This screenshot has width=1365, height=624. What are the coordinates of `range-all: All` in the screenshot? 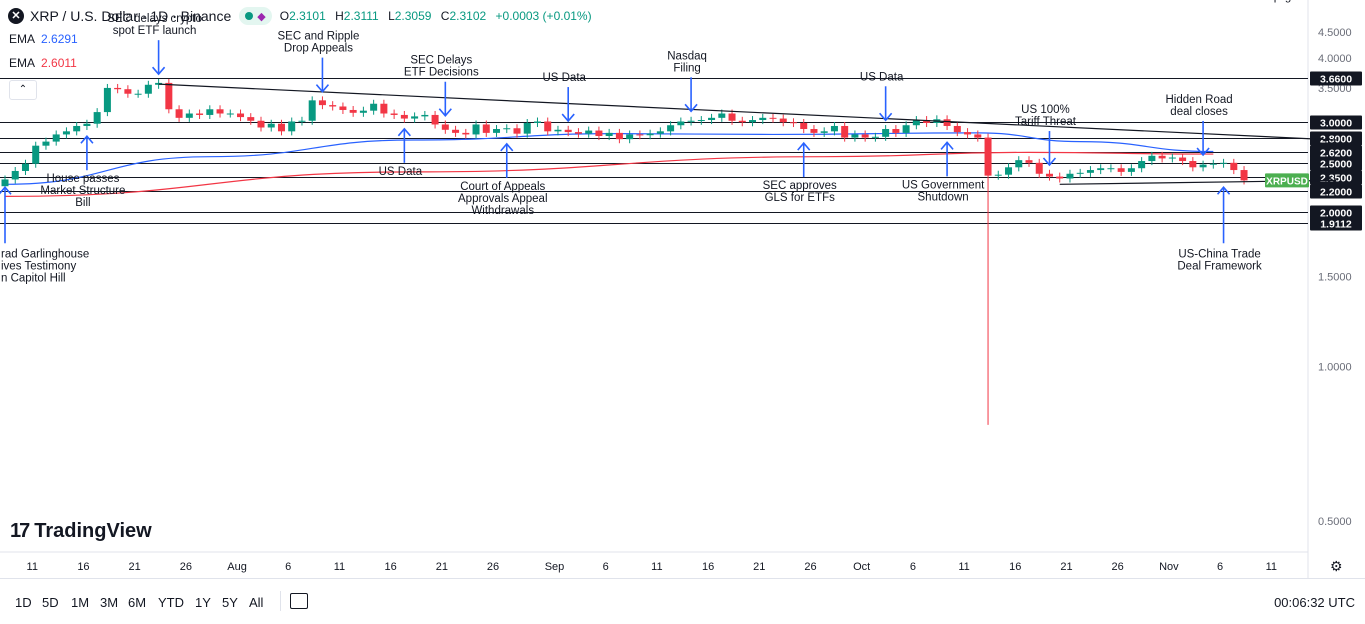 It's located at (256, 602).